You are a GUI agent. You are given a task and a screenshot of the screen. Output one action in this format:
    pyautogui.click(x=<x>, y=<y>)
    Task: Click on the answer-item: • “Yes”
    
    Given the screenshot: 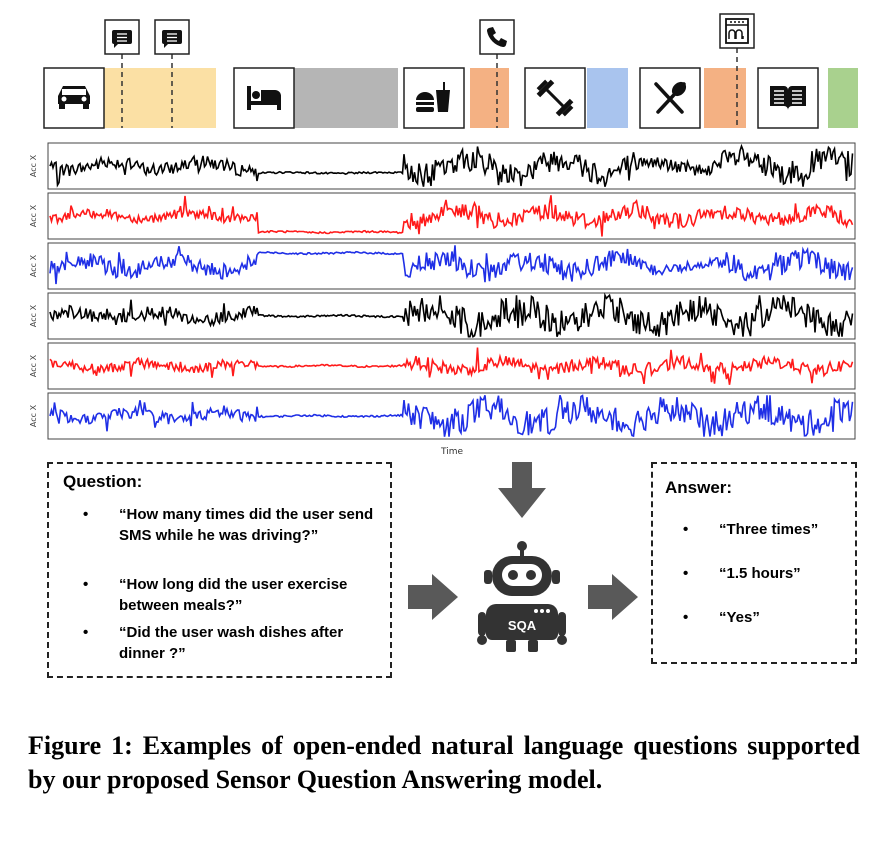 What is the action you would take?
    pyautogui.click(x=721, y=617)
    